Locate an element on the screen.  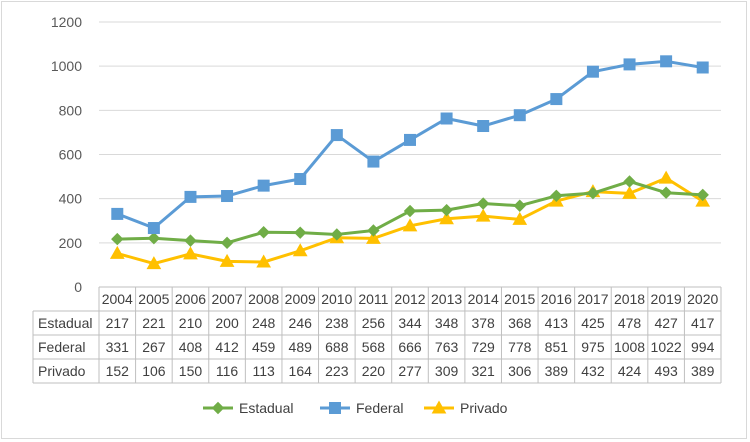
table-value: 568 is located at coordinates (374, 347).